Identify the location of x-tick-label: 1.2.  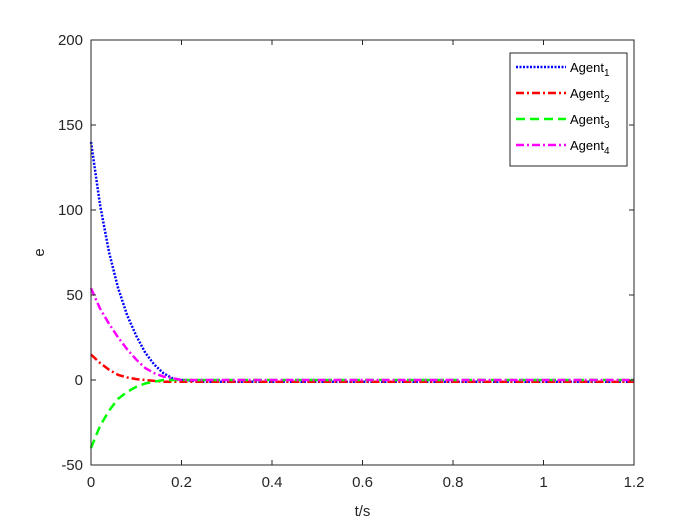
(634, 482).